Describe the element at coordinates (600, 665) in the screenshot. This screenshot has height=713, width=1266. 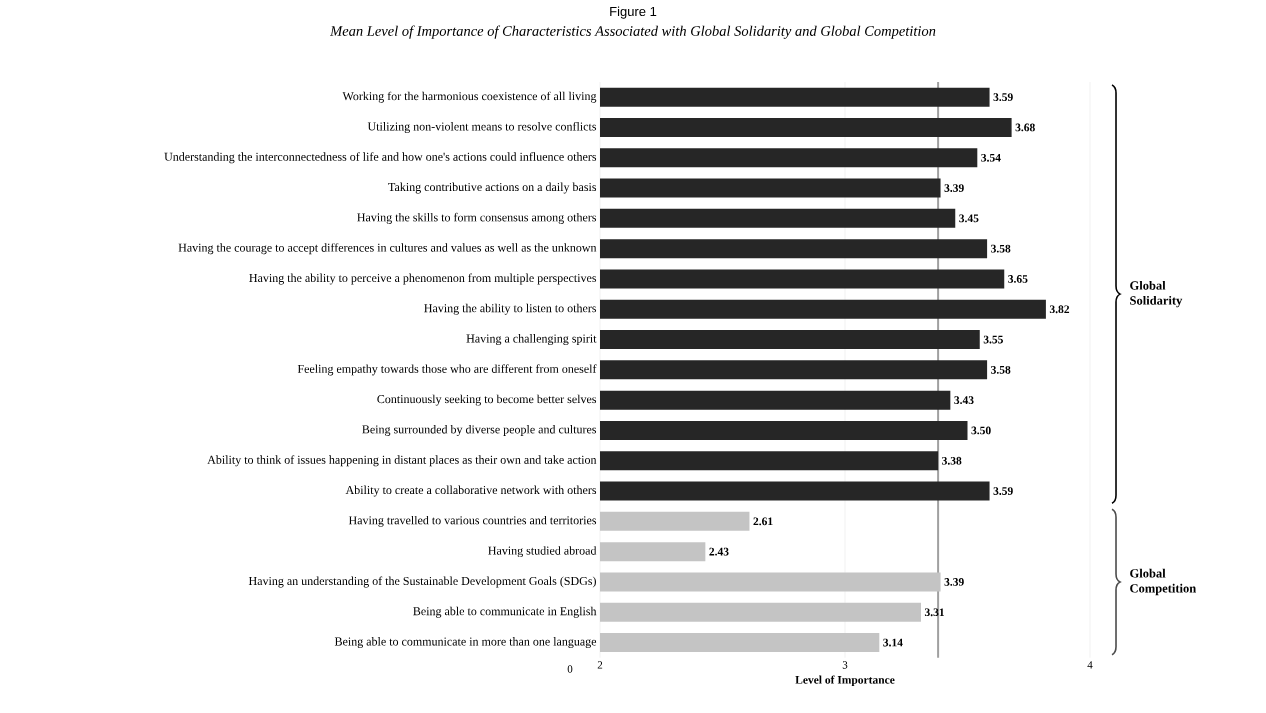
I see `x-tick-label: 2` at that location.